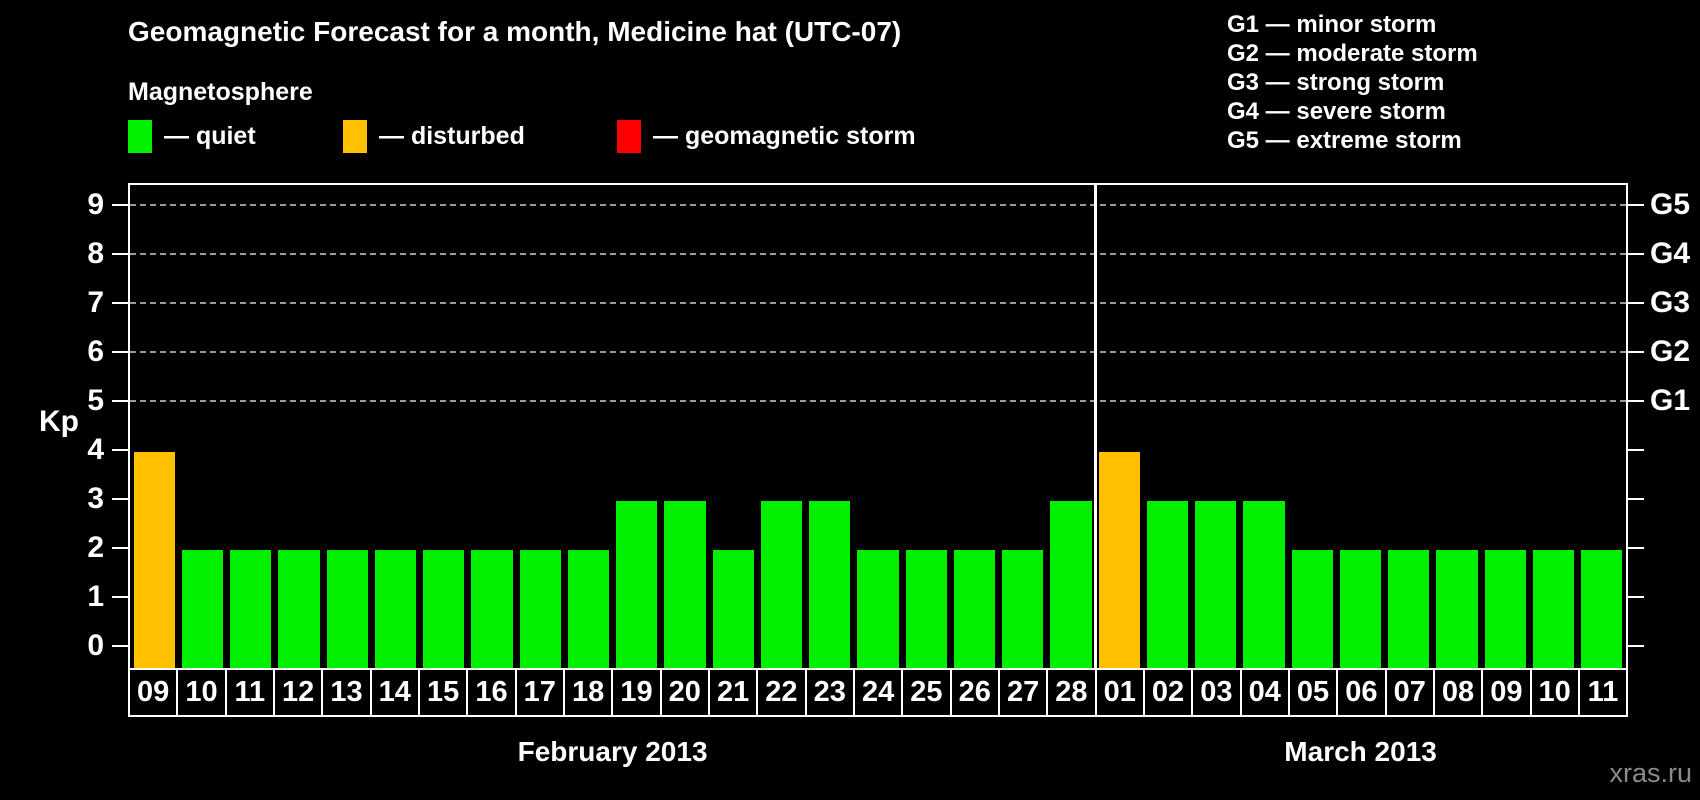 Image resolution: width=1700 pixels, height=800 pixels. Describe the element at coordinates (878, 351) in the screenshot. I see `gridline-kp6` at that location.